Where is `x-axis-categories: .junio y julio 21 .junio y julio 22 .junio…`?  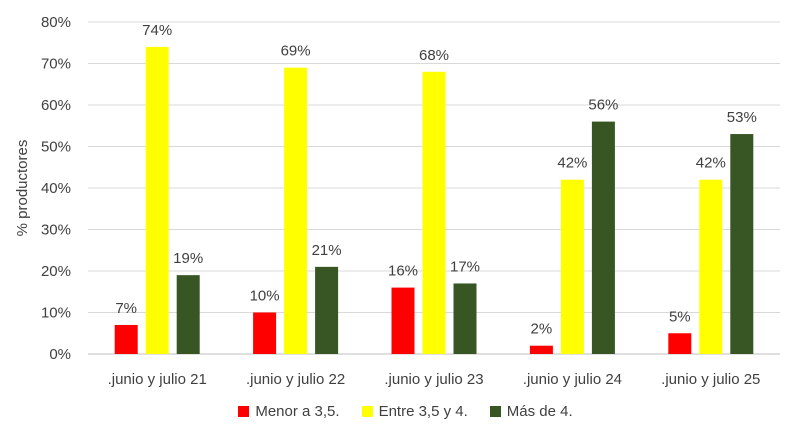 x-axis-categories: .junio y julio 21 .junio y julio 22 .junio… is located at coordinates (434, 379).